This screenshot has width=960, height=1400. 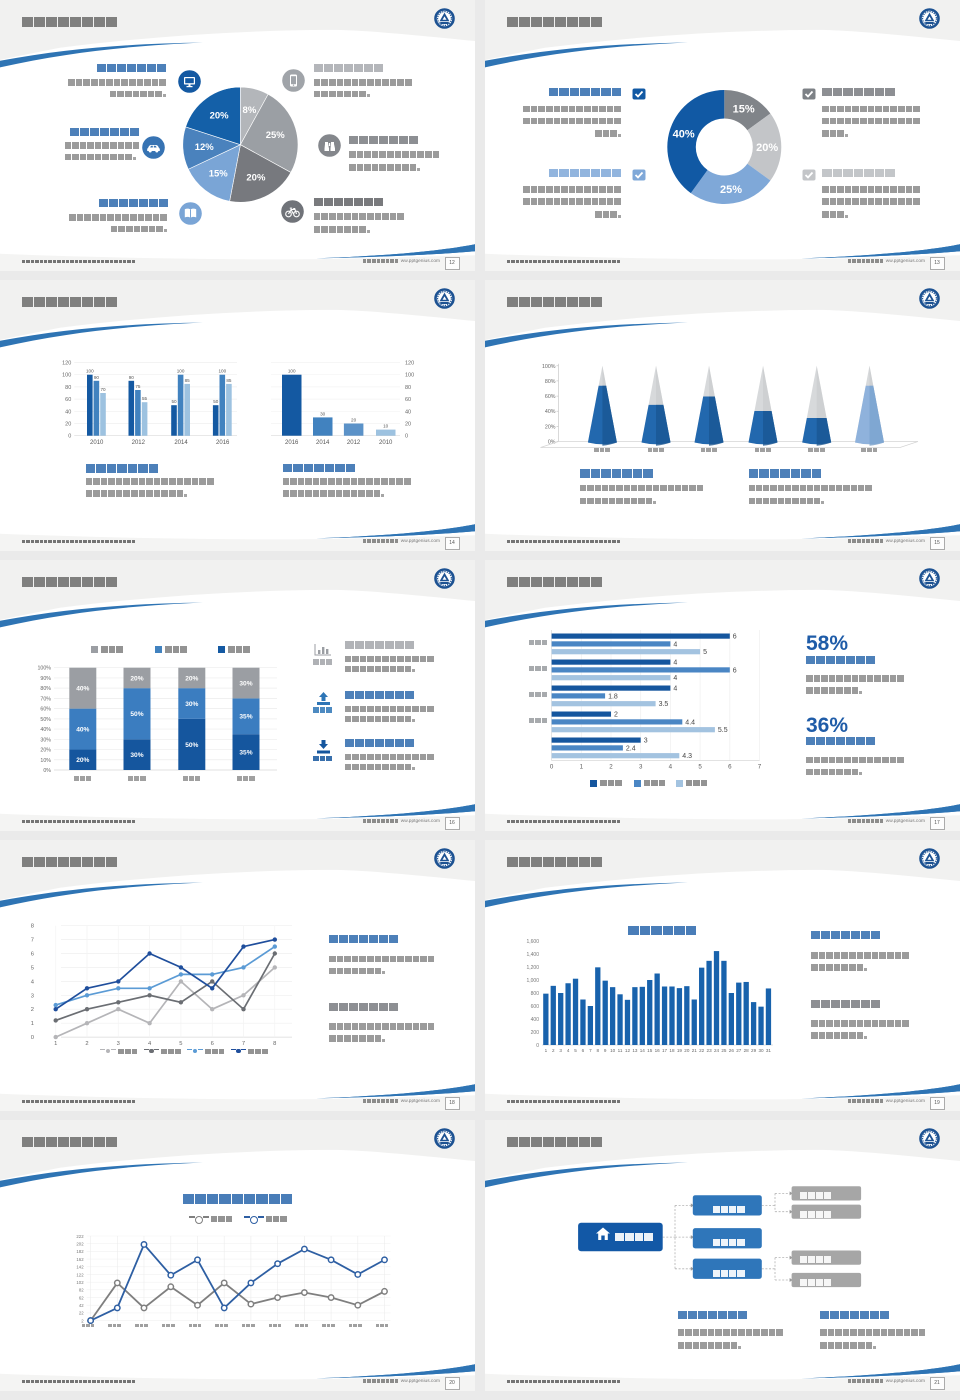 I want to click on svg-text: 2012, so click(x=354, y=443).